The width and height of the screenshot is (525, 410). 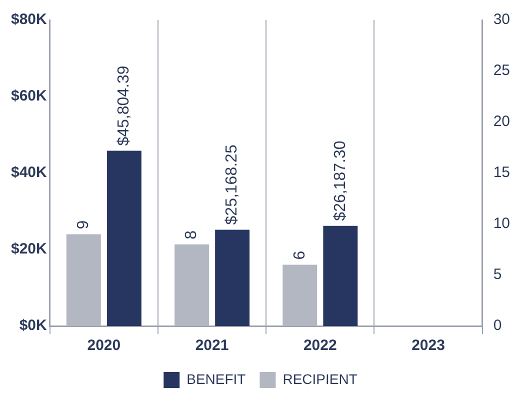 I want to click on x-tick-label: 2023, so click(x=428, y=345).